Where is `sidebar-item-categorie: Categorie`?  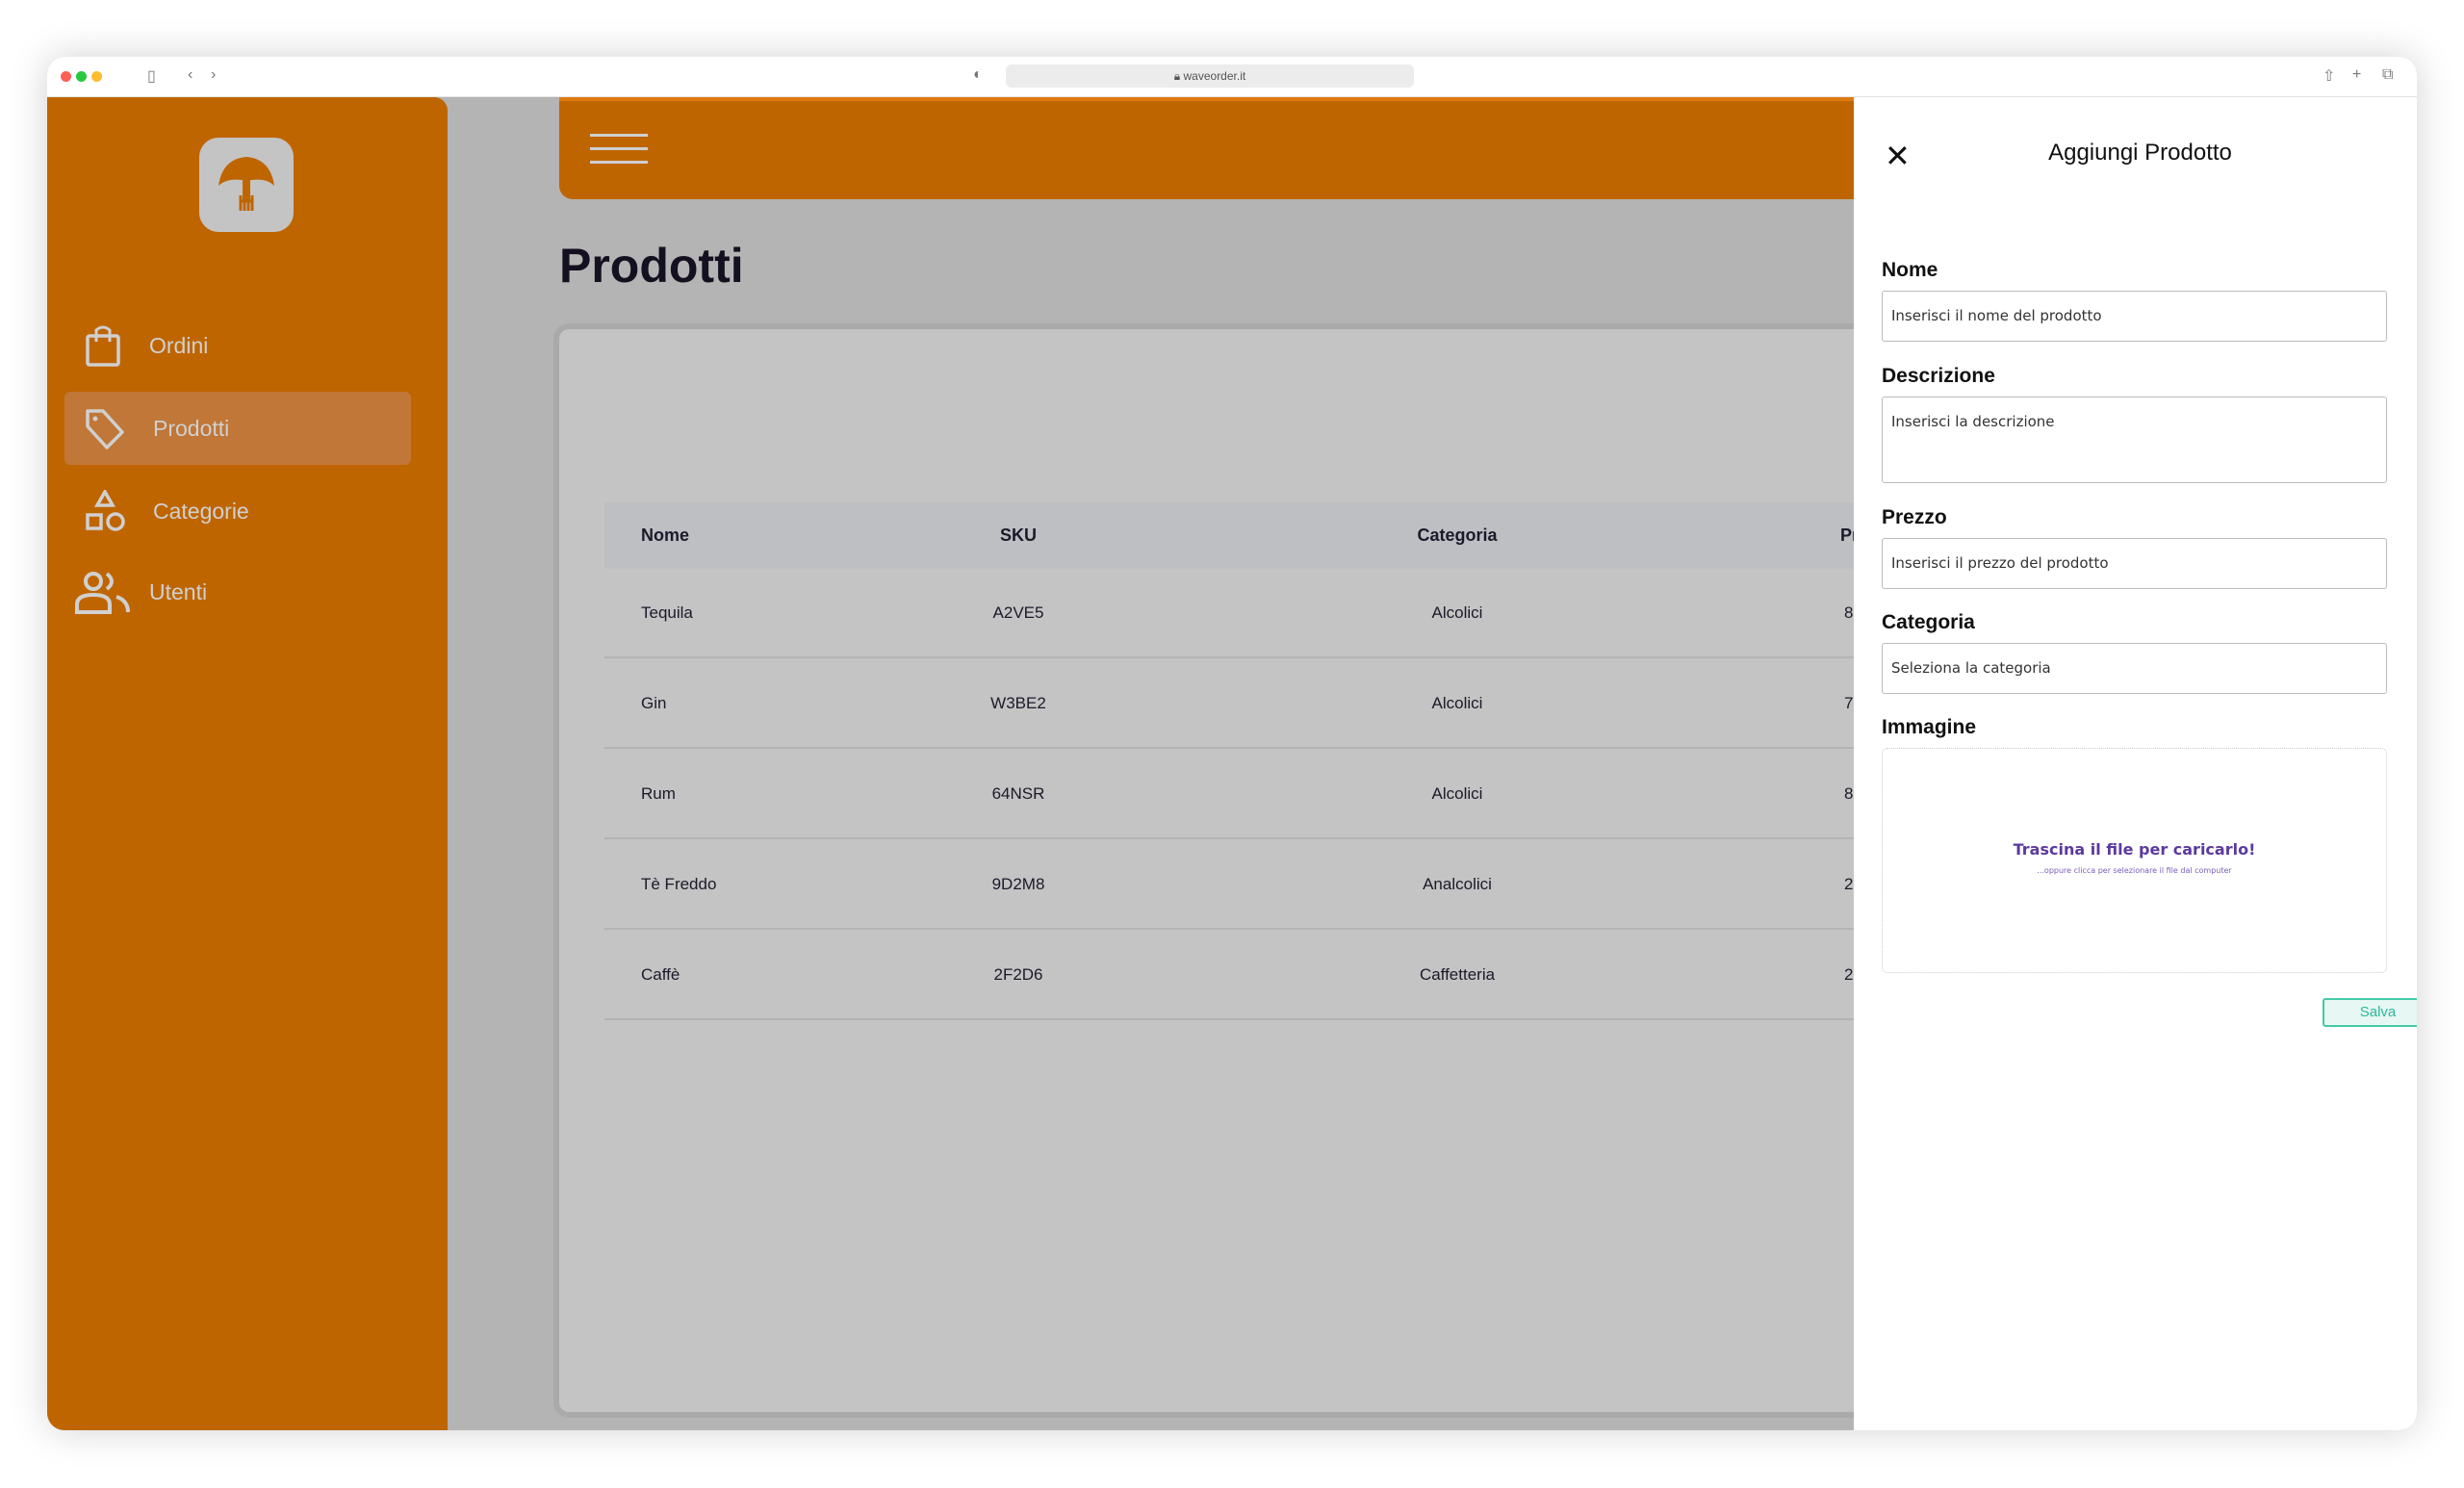 sidebar-item-categorie: Categorie is located at coordinates (237, 512).